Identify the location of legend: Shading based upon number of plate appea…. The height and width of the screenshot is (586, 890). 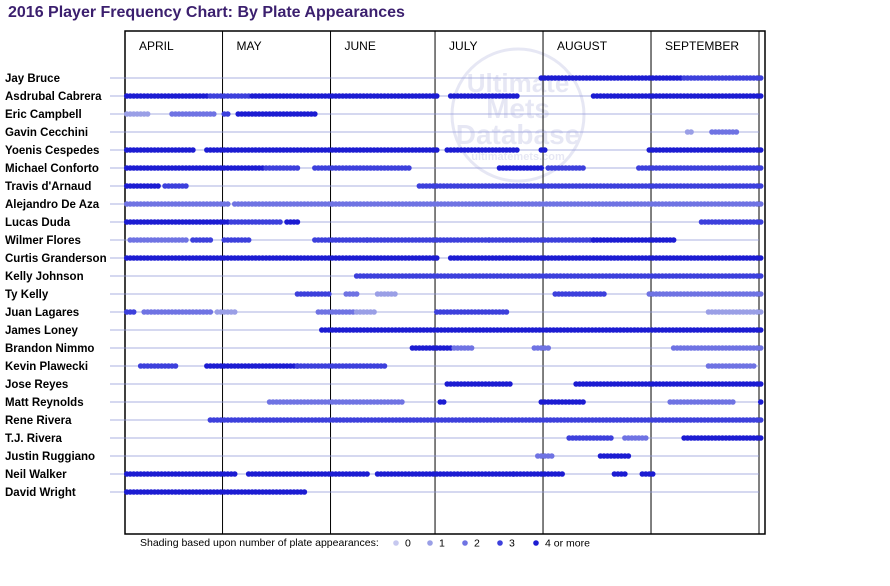
(365, 543).